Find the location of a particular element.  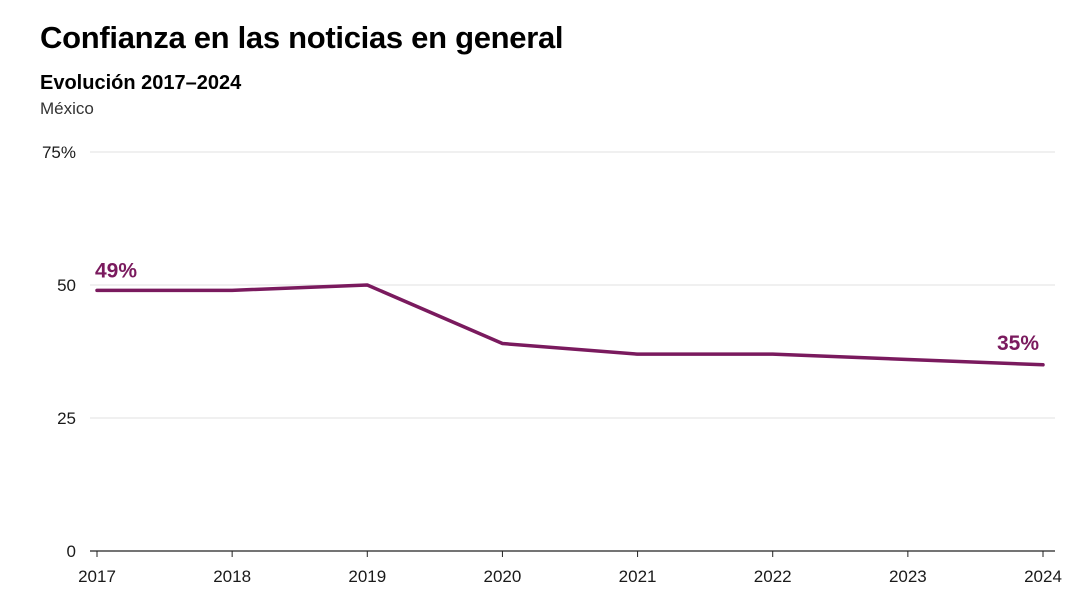

x-tick-label: 2017 is located at coordinates (97, 576).